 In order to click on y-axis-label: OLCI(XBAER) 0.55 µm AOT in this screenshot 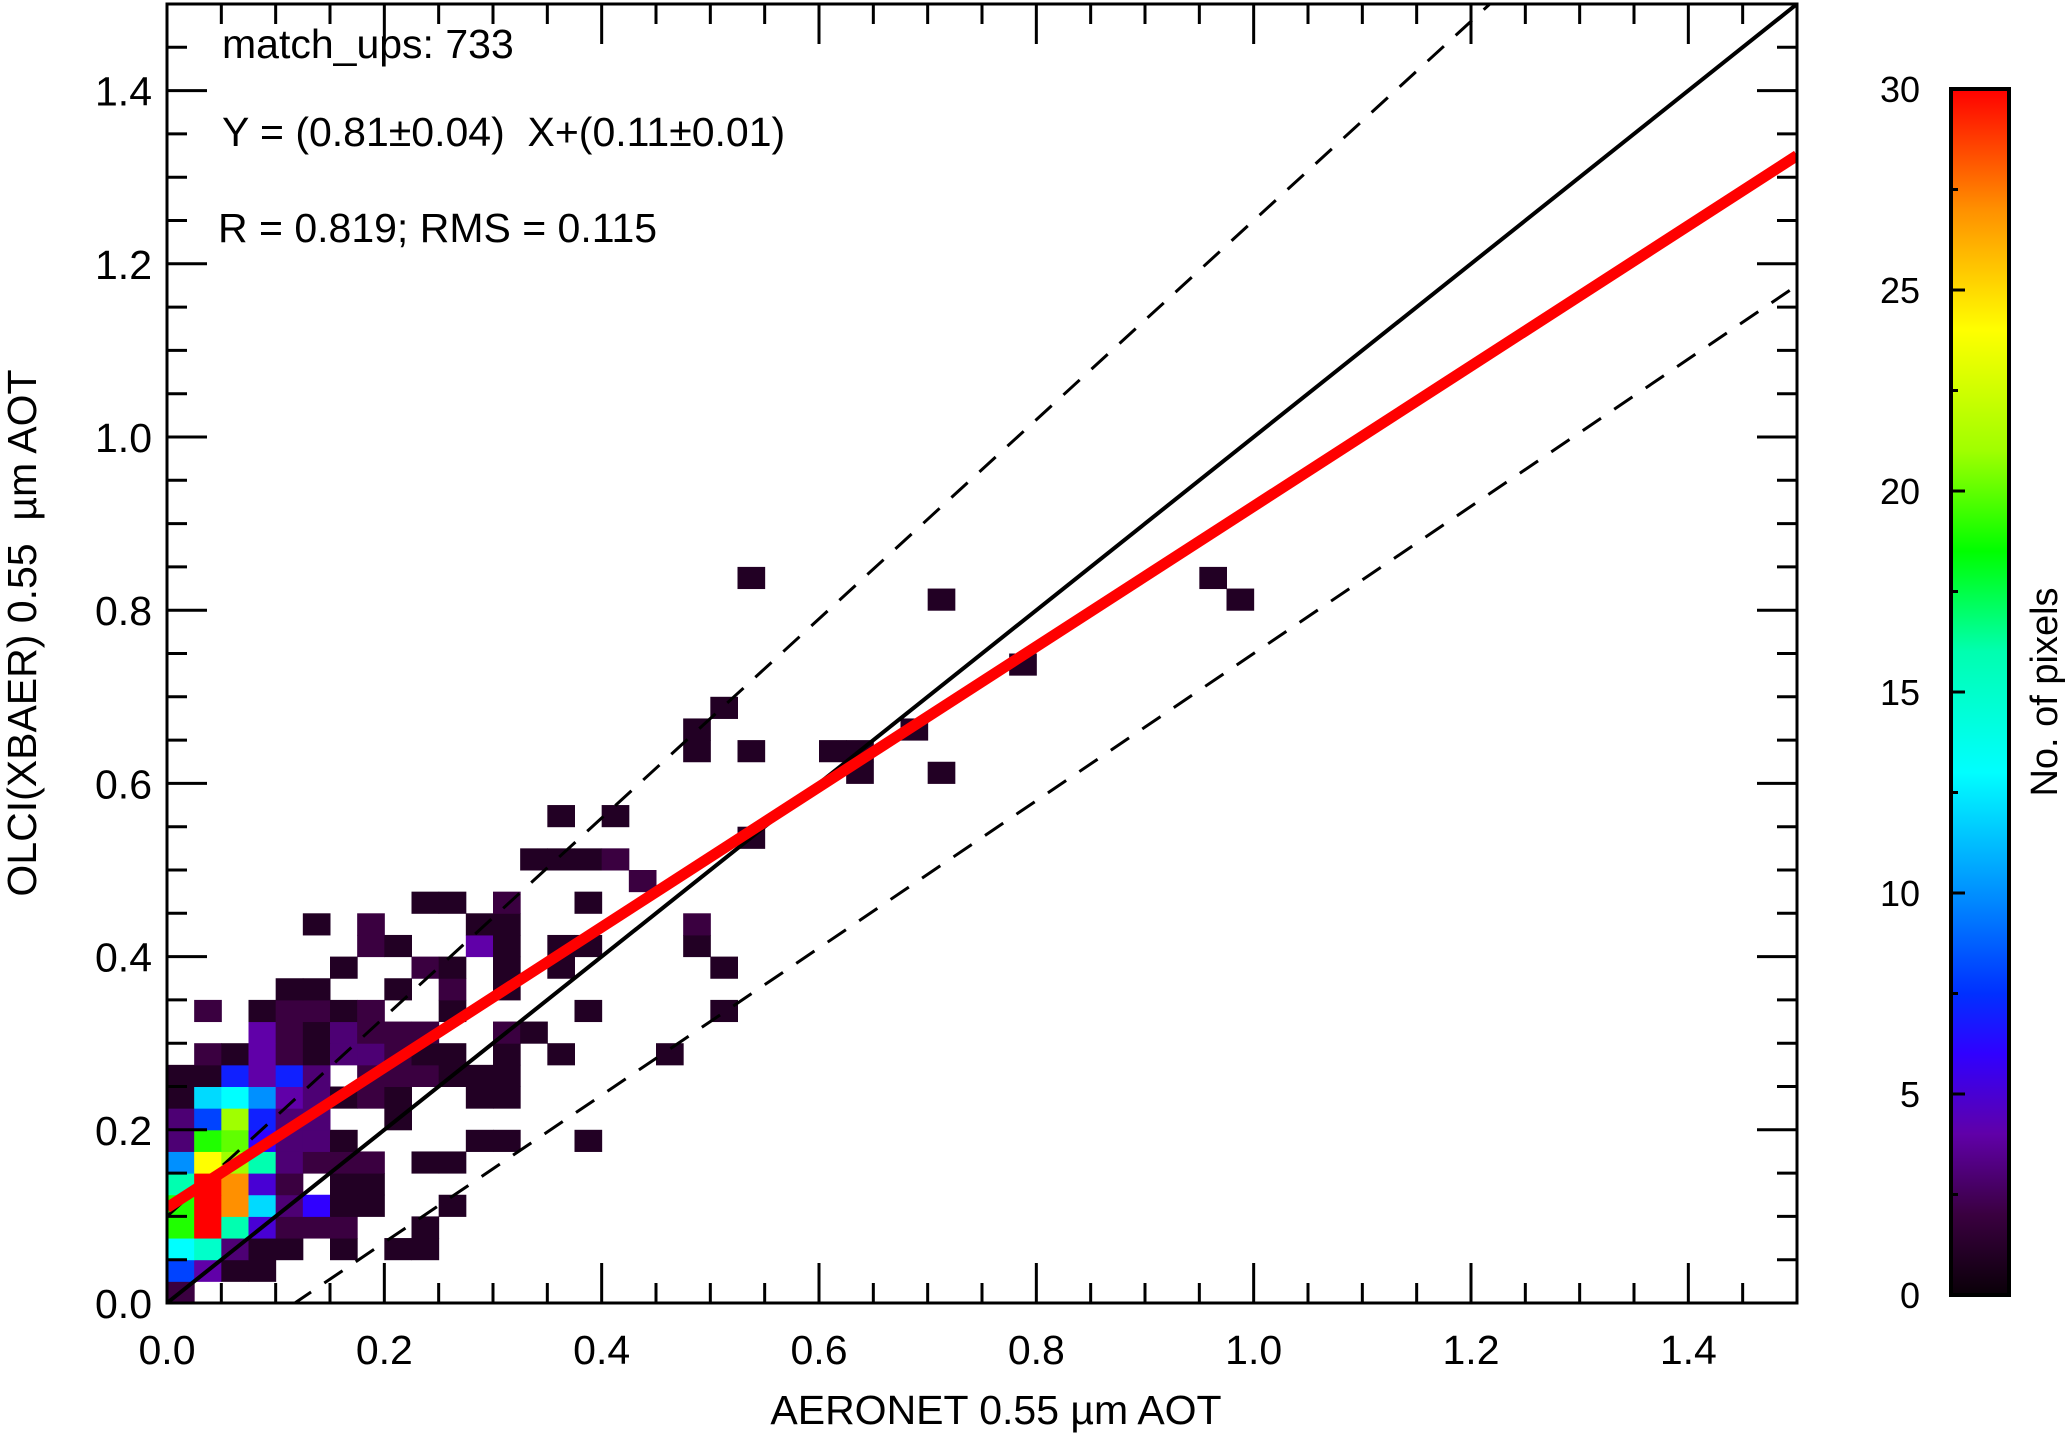, I will do `click(22, 632)`.